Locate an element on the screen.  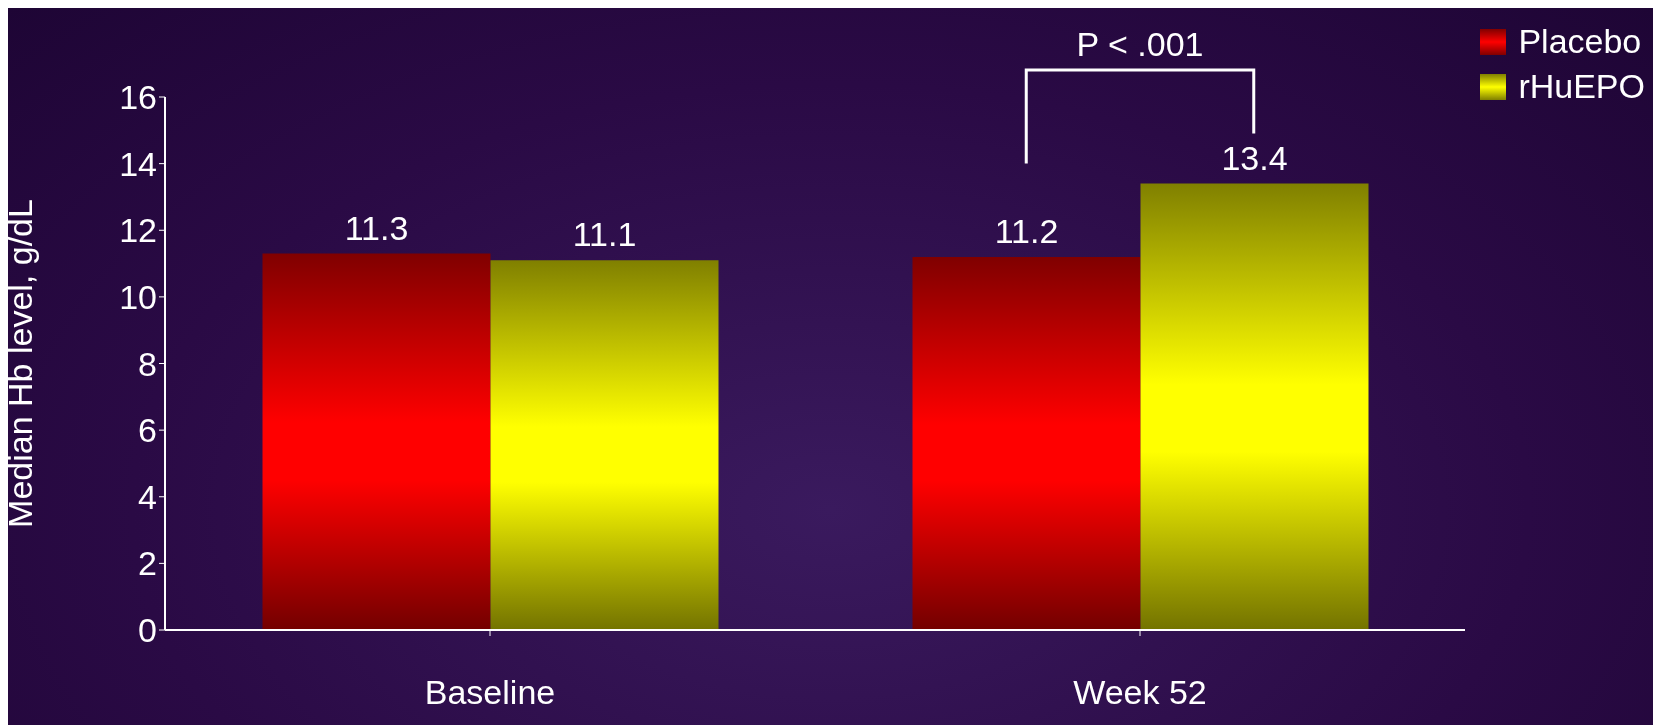
y-tick-label: 6 is located at coordinates (147, 430).